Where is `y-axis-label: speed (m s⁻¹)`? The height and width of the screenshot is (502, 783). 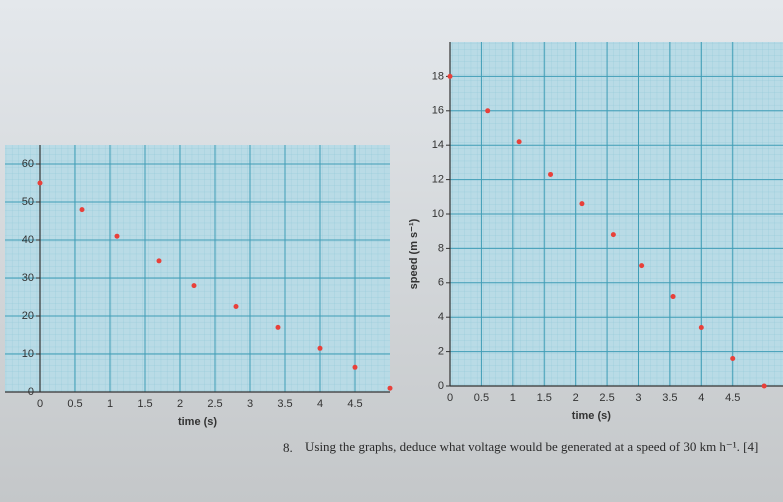 y-axis-label: speed (m s⁻¹) is located at coordinates (414, 253).